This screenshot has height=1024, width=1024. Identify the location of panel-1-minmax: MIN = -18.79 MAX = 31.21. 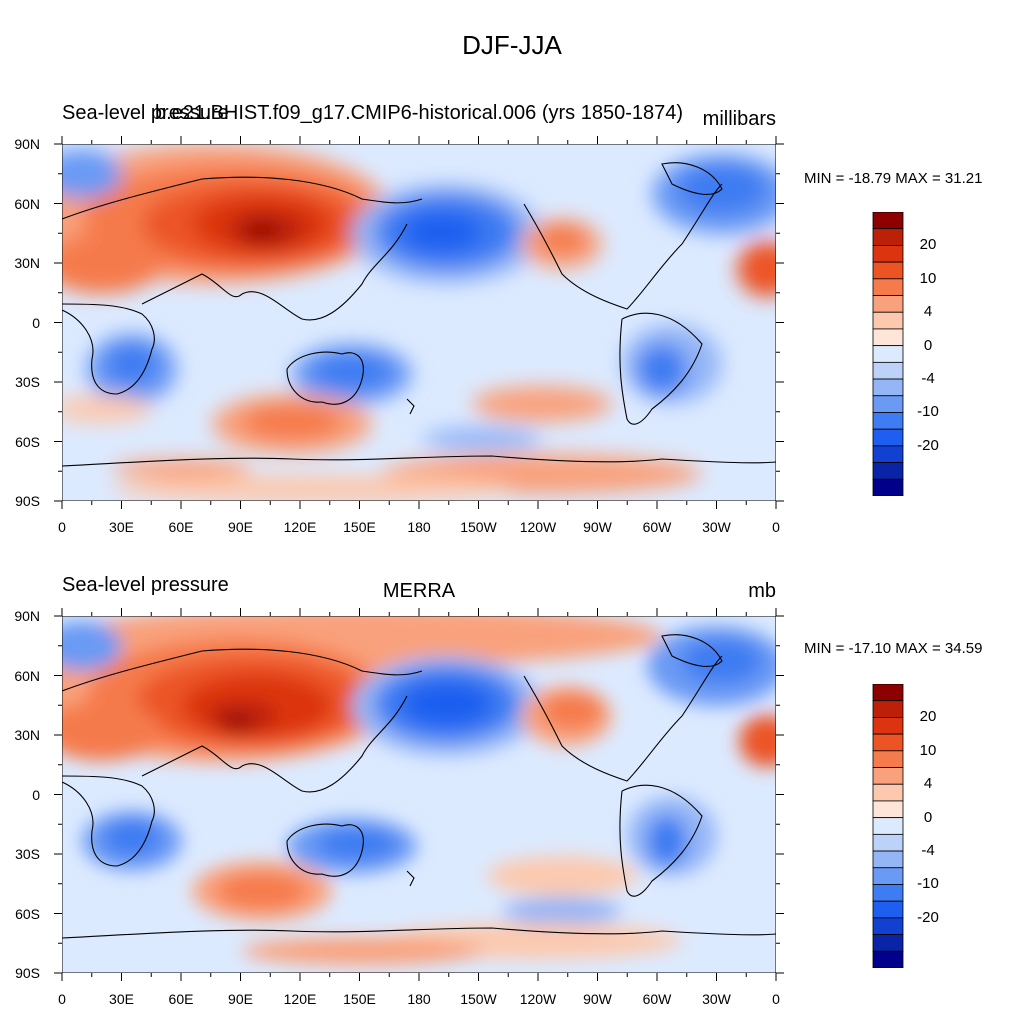
(893, 178).